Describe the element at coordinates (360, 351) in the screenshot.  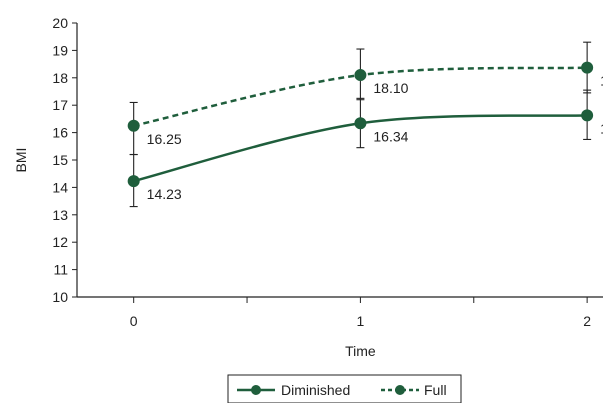
I see `x-axis-title: Time` at that location.